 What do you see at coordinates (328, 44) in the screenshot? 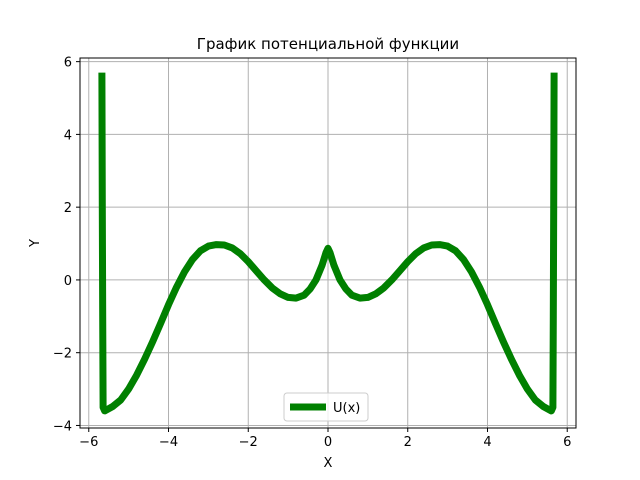
I see `chart-title: График потенциальной функции` at bounding box center [328, 44].